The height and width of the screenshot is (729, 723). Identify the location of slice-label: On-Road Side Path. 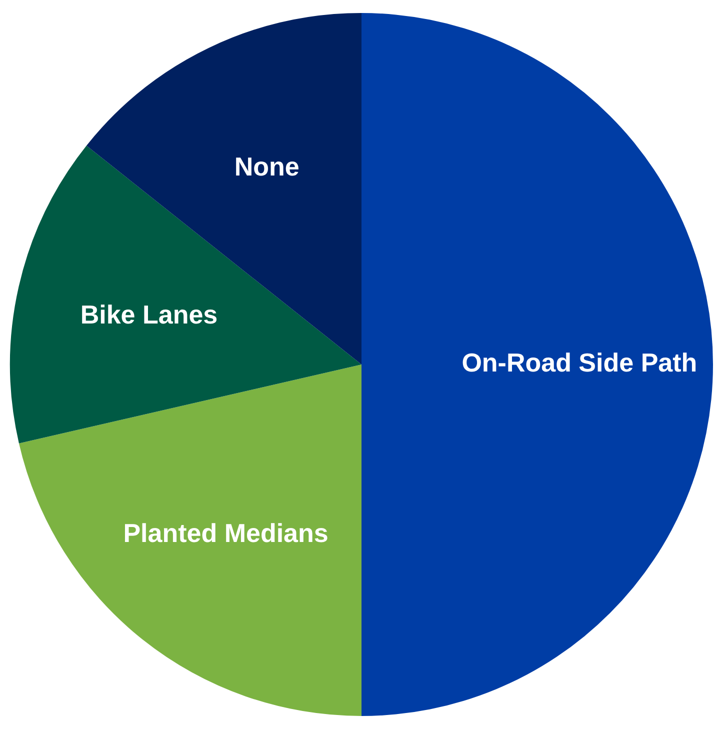
(580, 363).